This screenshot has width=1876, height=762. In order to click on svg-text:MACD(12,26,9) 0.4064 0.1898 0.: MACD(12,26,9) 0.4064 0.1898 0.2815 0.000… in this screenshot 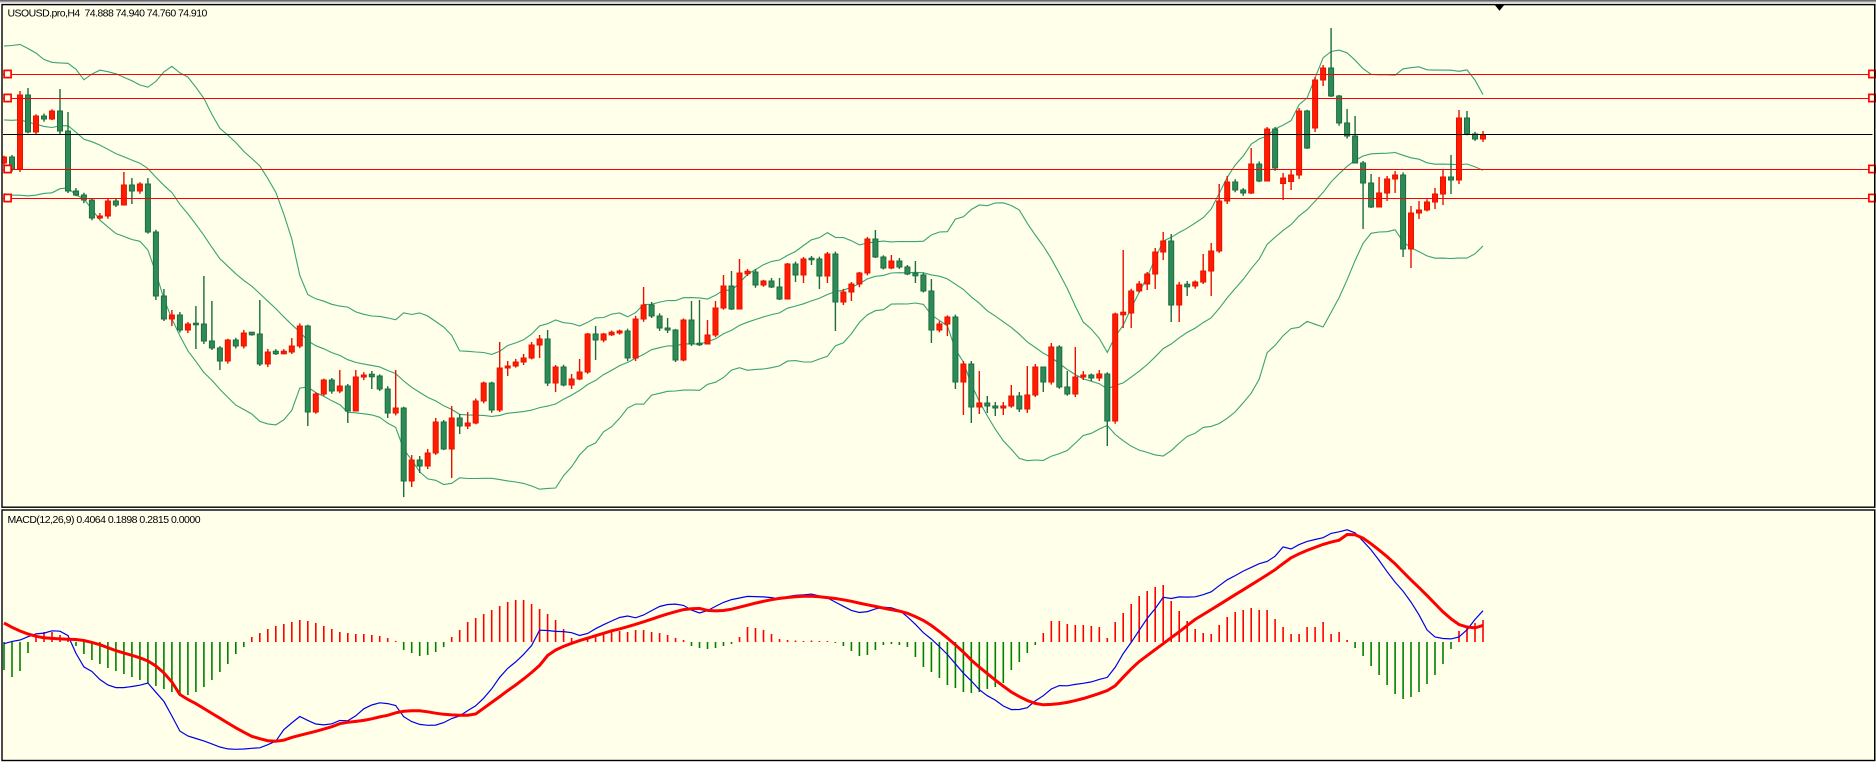, I will do `click(104, 520)`.